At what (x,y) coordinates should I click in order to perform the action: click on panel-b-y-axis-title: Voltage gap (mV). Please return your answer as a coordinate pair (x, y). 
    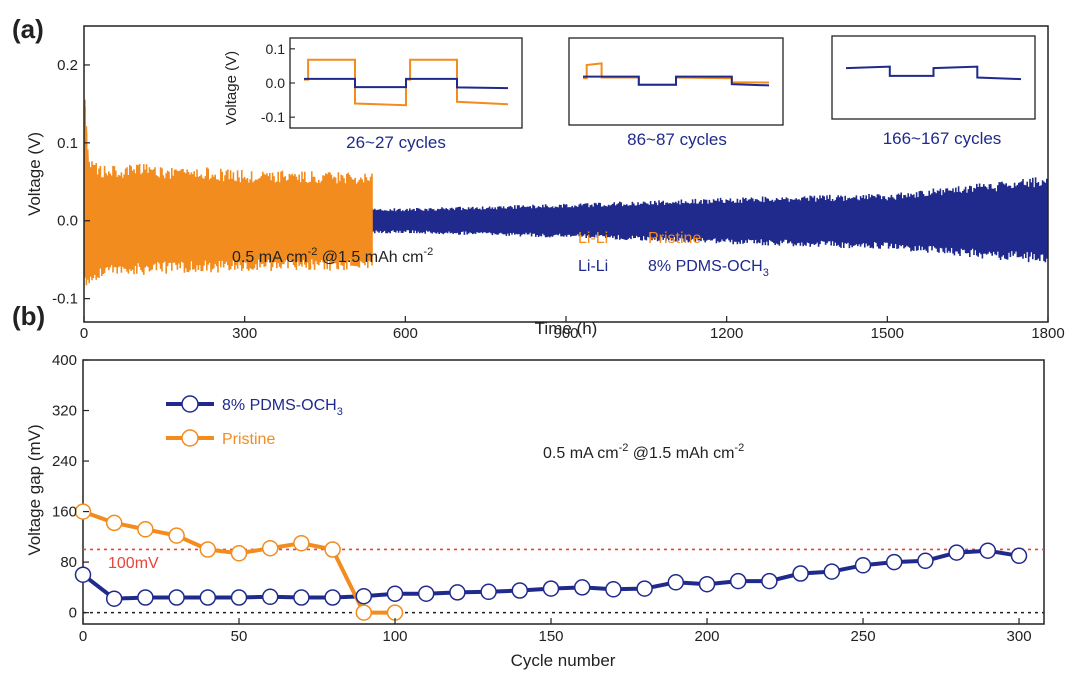
    Looking at the image, I should click on (34, 489).